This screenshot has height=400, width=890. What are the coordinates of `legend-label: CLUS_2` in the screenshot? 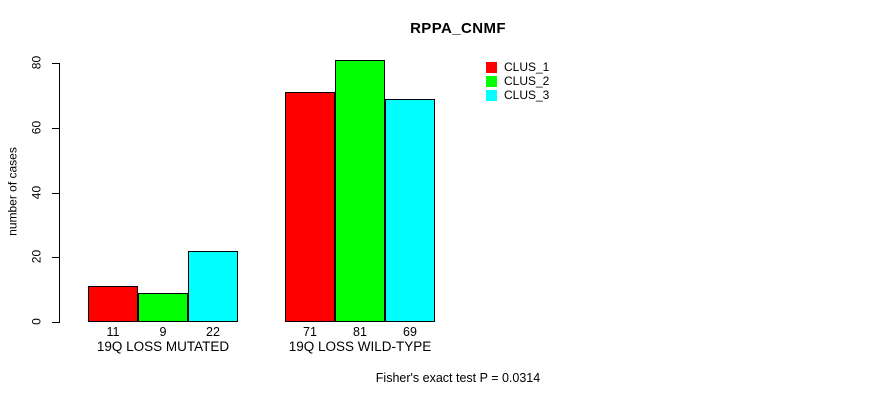 It's located at (527, 81).